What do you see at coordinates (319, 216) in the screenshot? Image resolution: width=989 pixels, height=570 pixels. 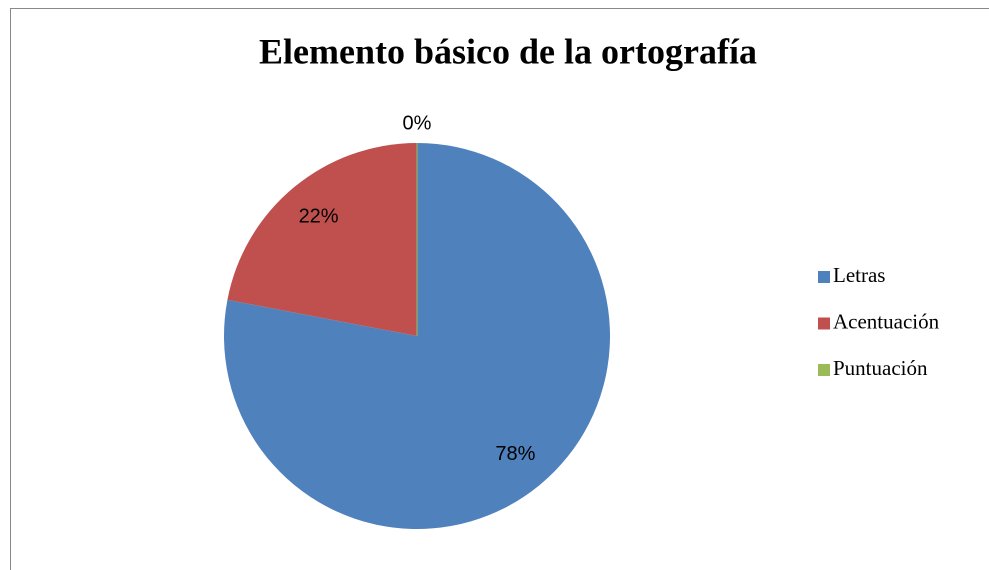 I see `data-label: 22%` at bounding box center [319, 216].